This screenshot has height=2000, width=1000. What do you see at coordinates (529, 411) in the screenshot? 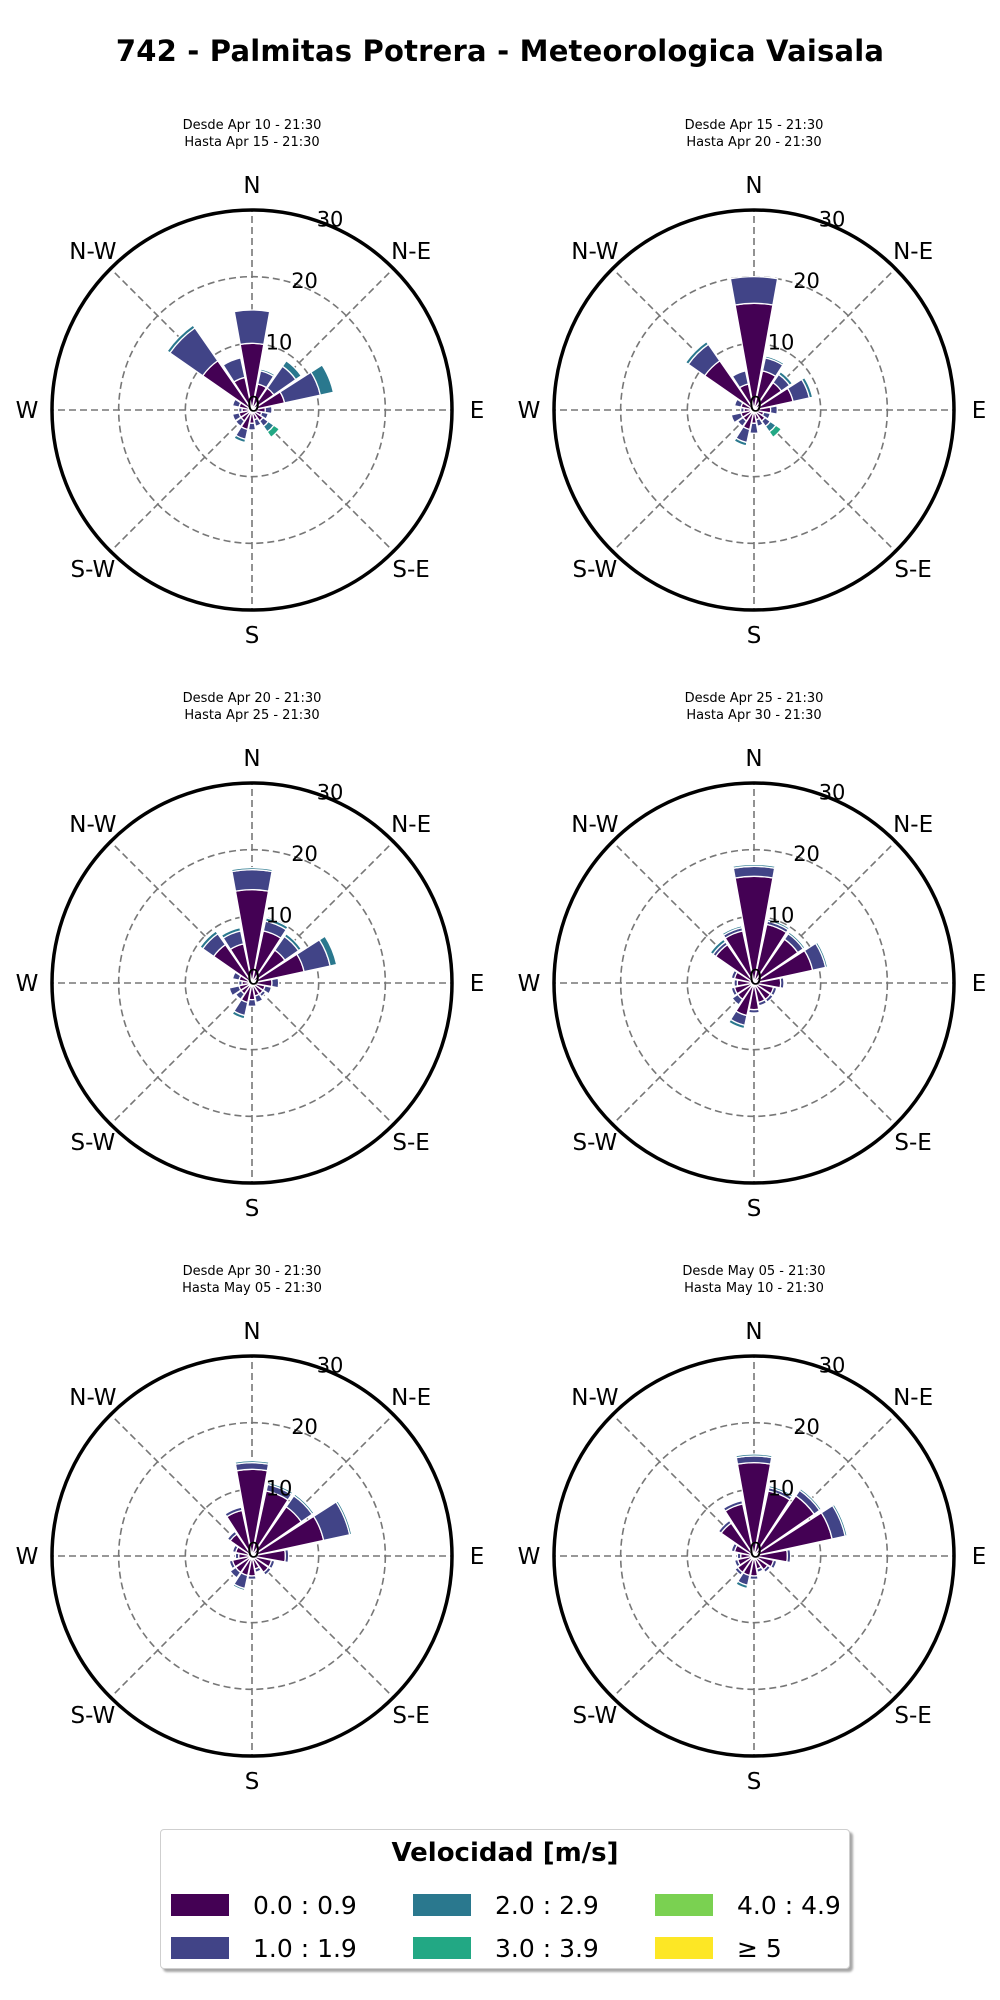
I see `windrose-2-direction-label-W: W` at bounding box center [529, 411].